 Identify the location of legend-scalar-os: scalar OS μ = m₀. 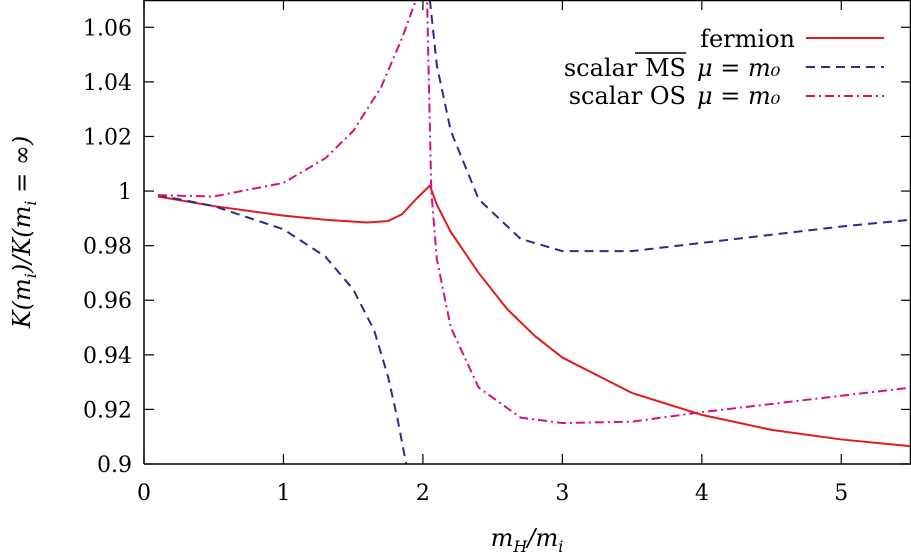
(726, 96).